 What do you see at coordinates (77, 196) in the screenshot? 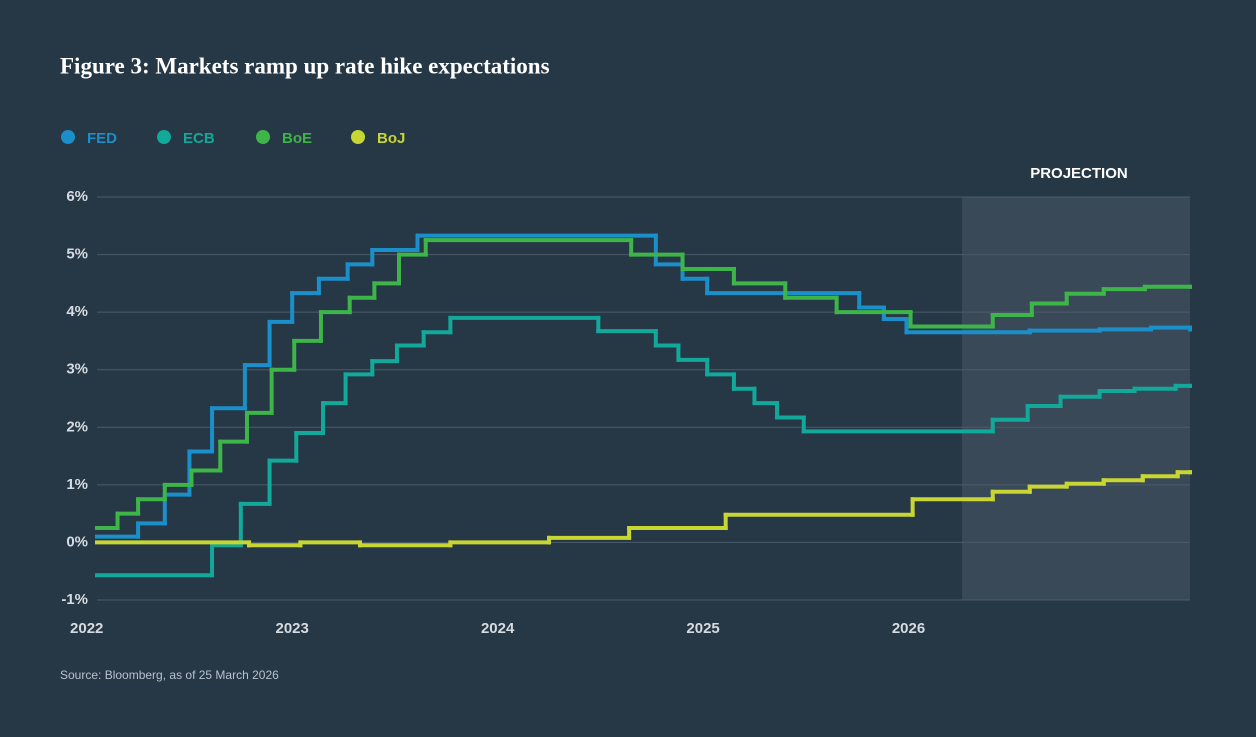
I see `y-tick-label: 6%` at bounding box center [77, 196].